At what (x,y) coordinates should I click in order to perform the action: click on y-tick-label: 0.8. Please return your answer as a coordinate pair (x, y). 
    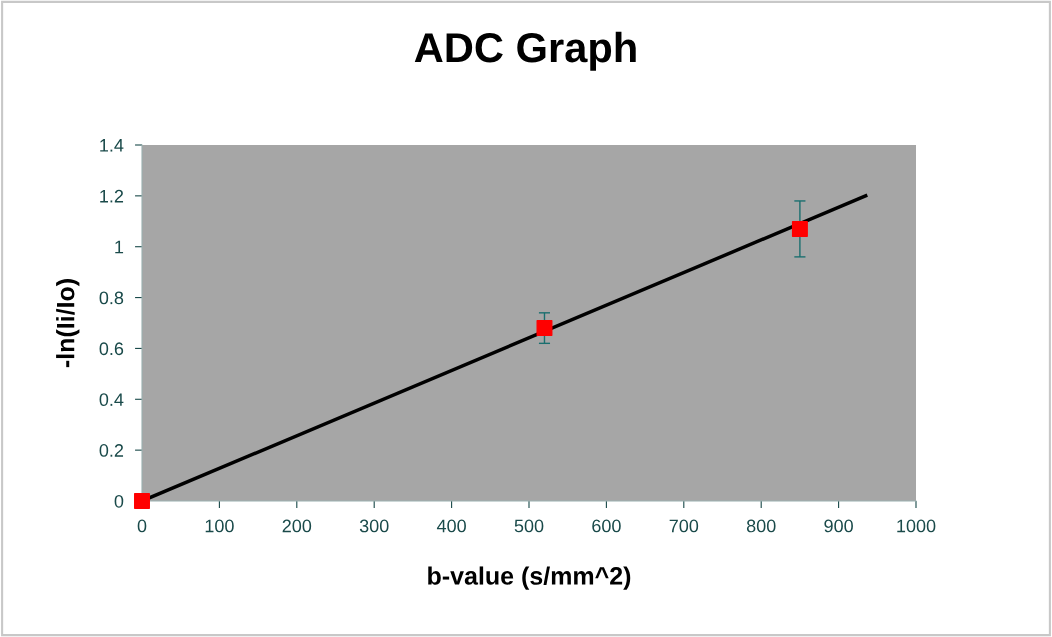
    Looking at the image, I should click on (111, 298).